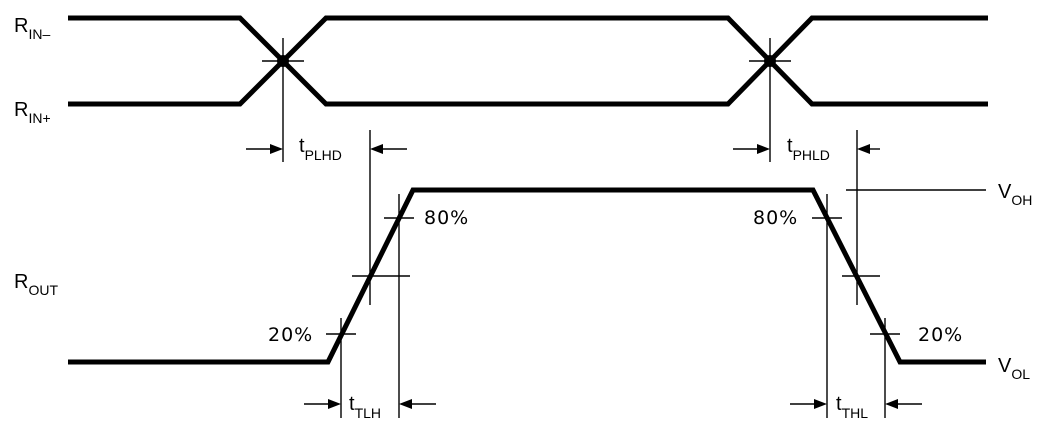 This screenshot has height=427, width=1041. I want to click on rin-minus-label-sub: IN–, so click(39, 34).